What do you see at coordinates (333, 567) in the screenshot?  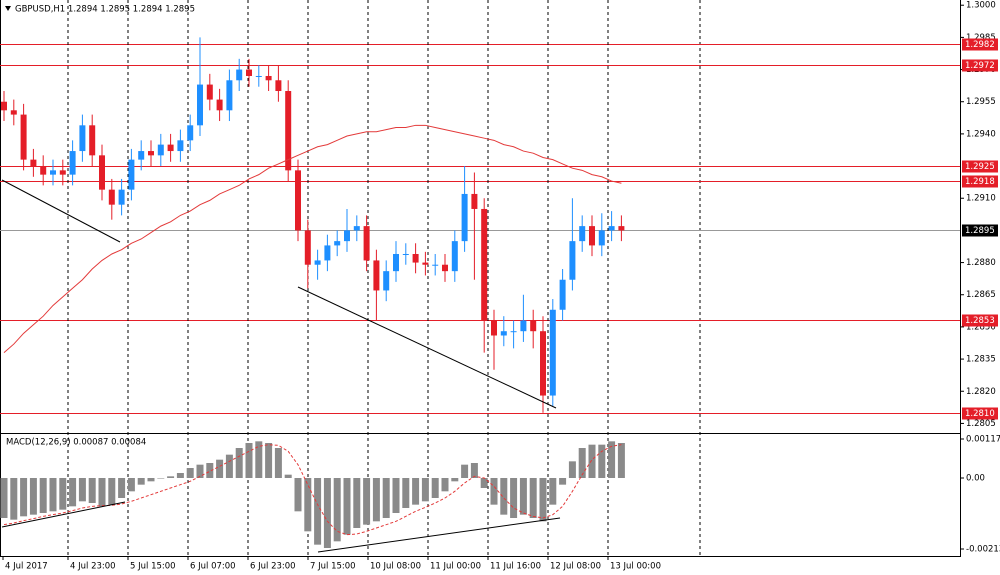 I see `x-tick-label: 7 Jul 15:00` at bounding box center [333, 567].